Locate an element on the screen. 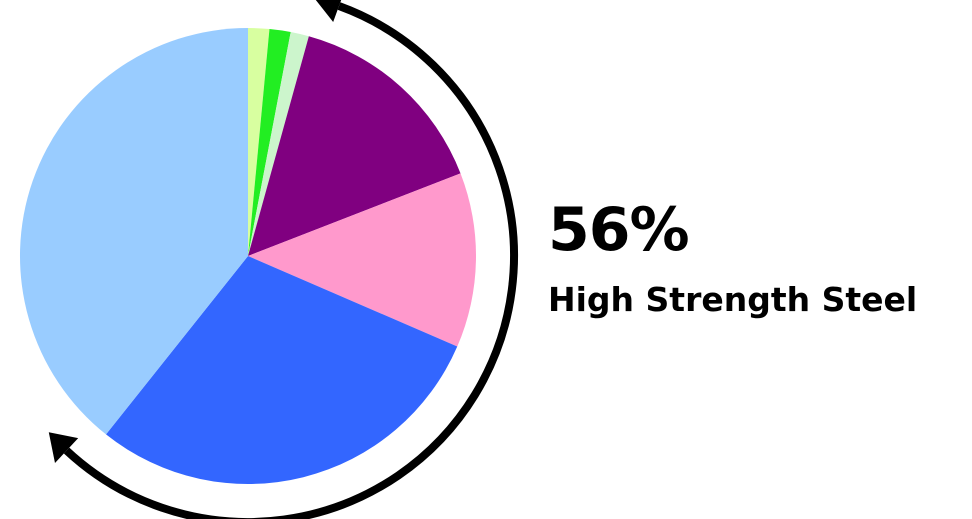 The height and width of the screenshot is (519, 972). arrow-head-top-icon is located at coordinates (328, 11).